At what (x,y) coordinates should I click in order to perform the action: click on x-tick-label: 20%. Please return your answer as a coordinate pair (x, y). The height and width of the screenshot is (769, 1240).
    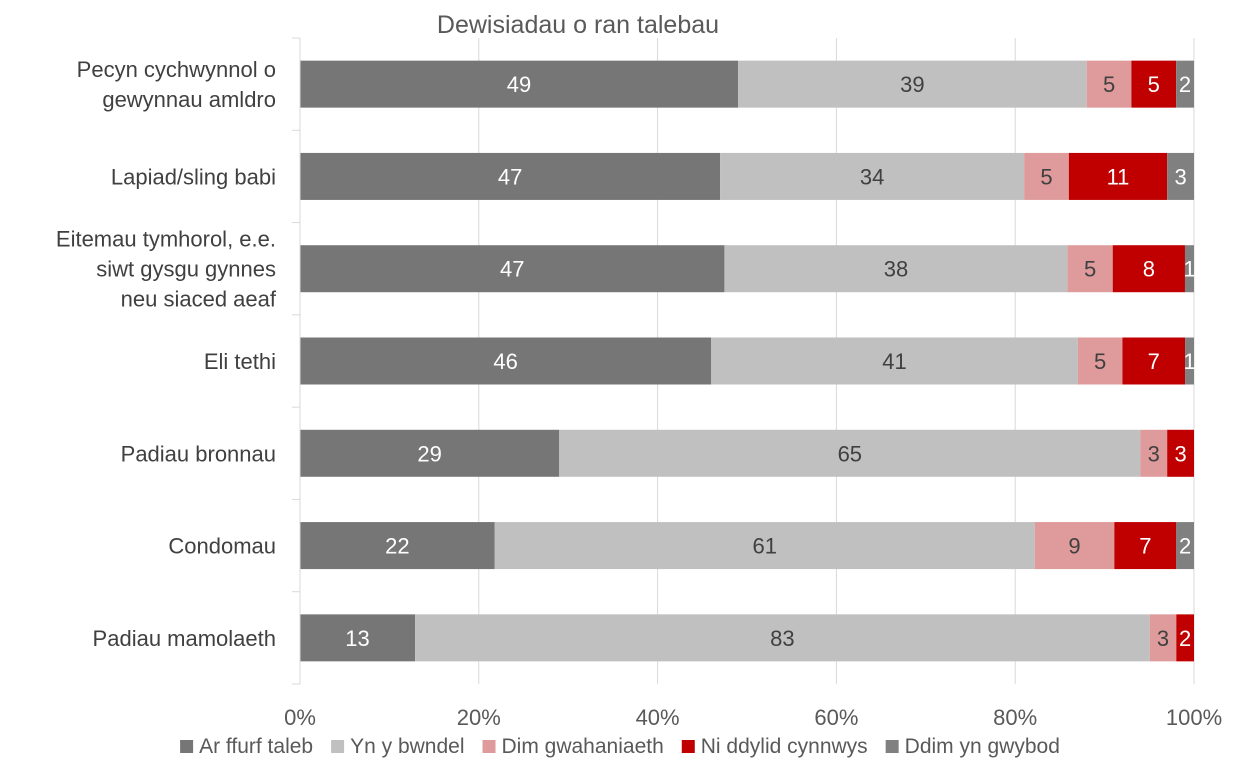
    Looking at the image, I should click on (479, 717).